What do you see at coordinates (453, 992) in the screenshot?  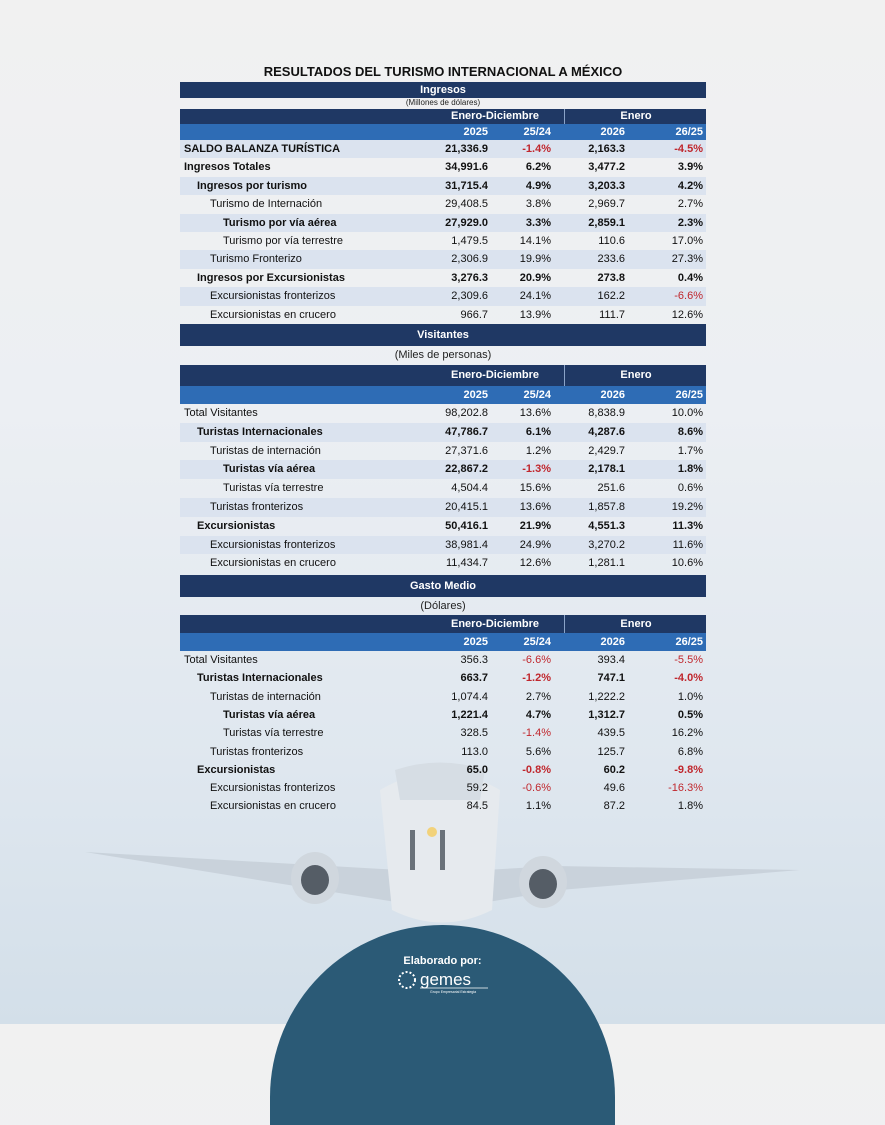 I see `svg-text: Grupo Empresarial Estrategia` at bounding box center [453, 992].